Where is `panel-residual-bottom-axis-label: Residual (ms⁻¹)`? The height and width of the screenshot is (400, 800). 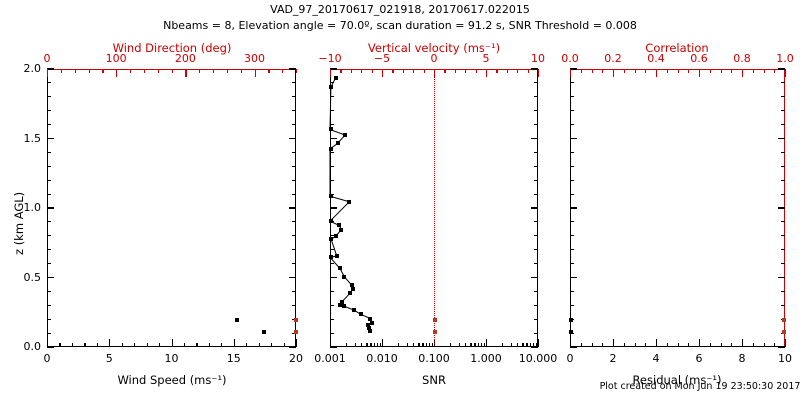
panel-residual-bottom-axis-label: Residual (ms⁻¹) is located at coordinates (677, 380).